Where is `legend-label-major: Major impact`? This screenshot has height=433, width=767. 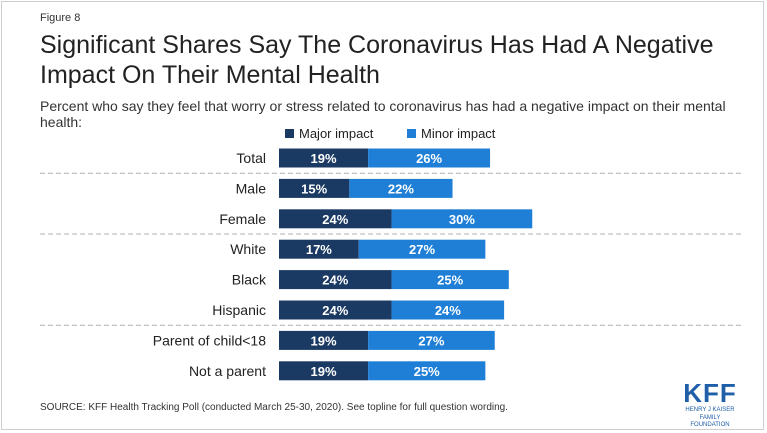
legend-label-major: Major impact is located at coordinates (336, 133).